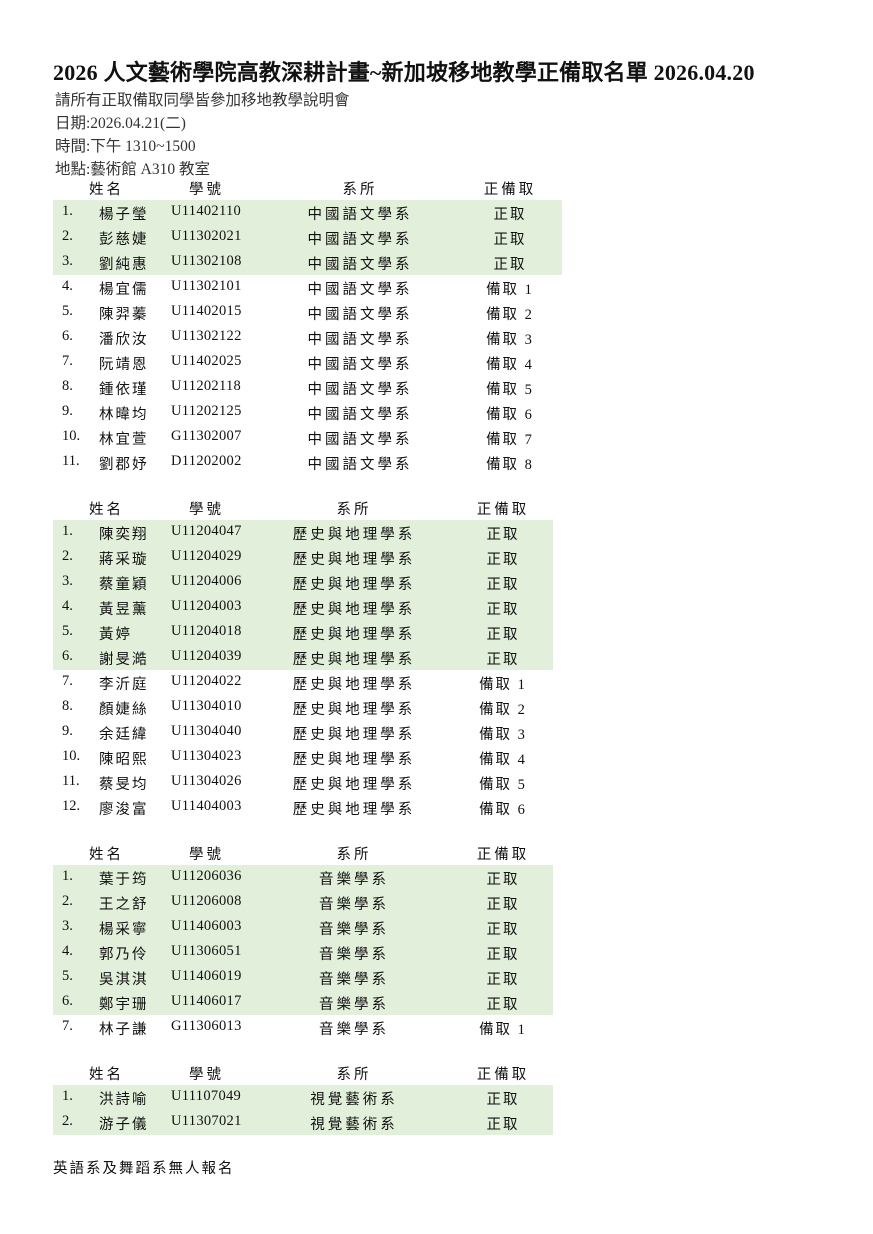 This screenshot has height=1234, width=873. Describe the element at coordinates (503, 760) in the screenshot. I see `admission-status: 備取 4` at that location.